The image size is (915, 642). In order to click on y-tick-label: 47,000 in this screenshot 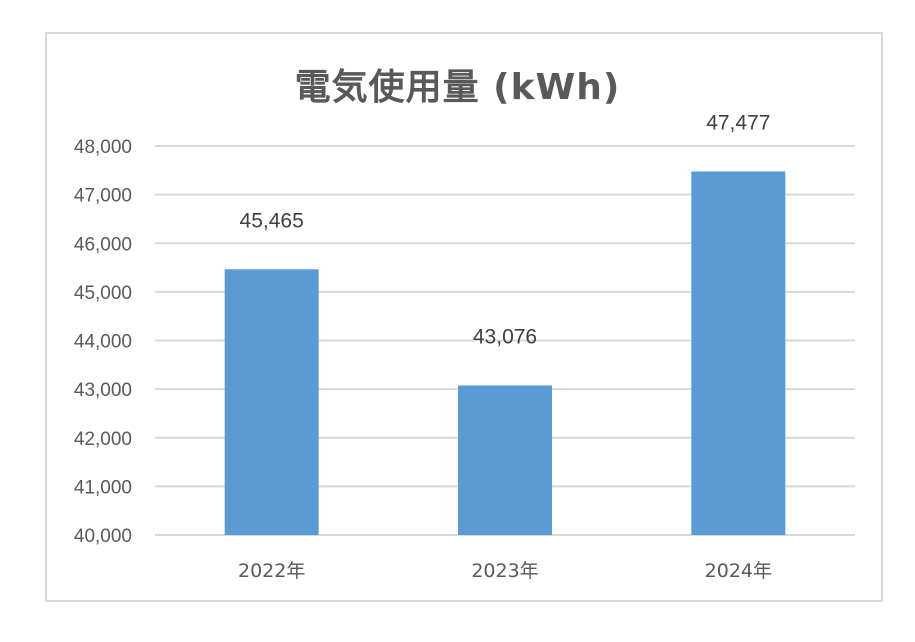, I will do `click(103, 196)`.